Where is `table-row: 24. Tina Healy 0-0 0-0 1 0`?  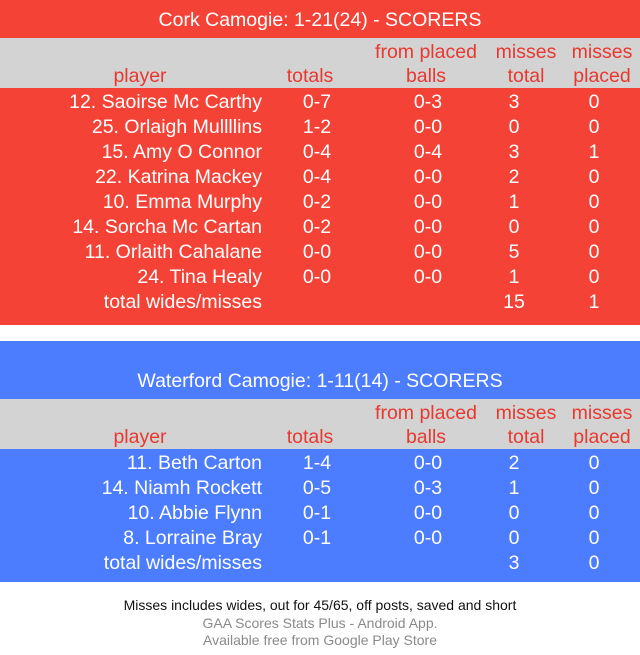 table-row: 24. Tina Healy 0-0 0-0 1 0 is located at coordinates (320, 277).